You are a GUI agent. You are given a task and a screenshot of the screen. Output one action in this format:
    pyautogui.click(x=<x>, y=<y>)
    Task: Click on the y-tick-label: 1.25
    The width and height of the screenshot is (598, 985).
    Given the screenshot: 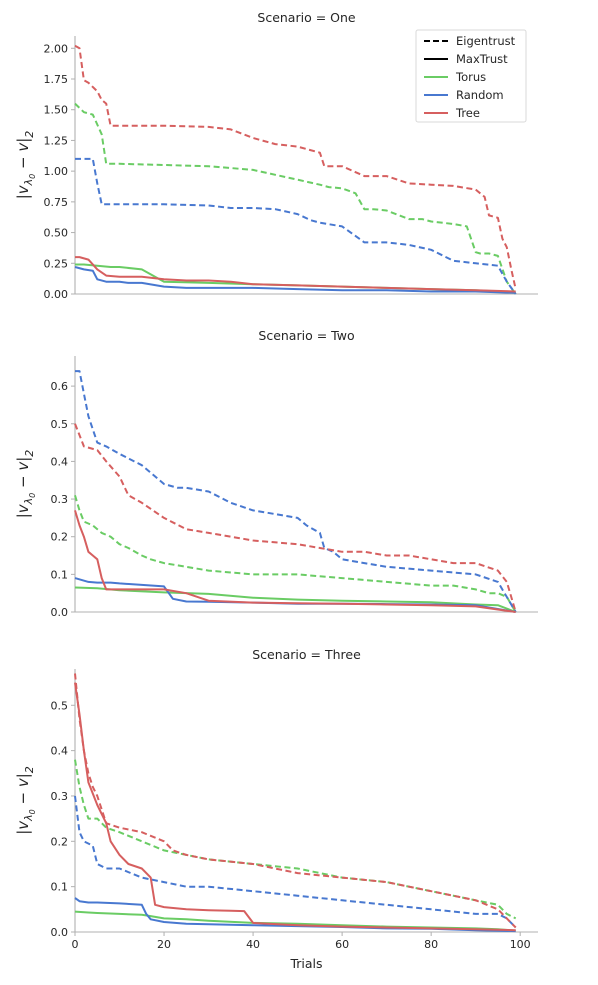 What is the action you would take?
    pyautogui.click(x=56, y=140)
    